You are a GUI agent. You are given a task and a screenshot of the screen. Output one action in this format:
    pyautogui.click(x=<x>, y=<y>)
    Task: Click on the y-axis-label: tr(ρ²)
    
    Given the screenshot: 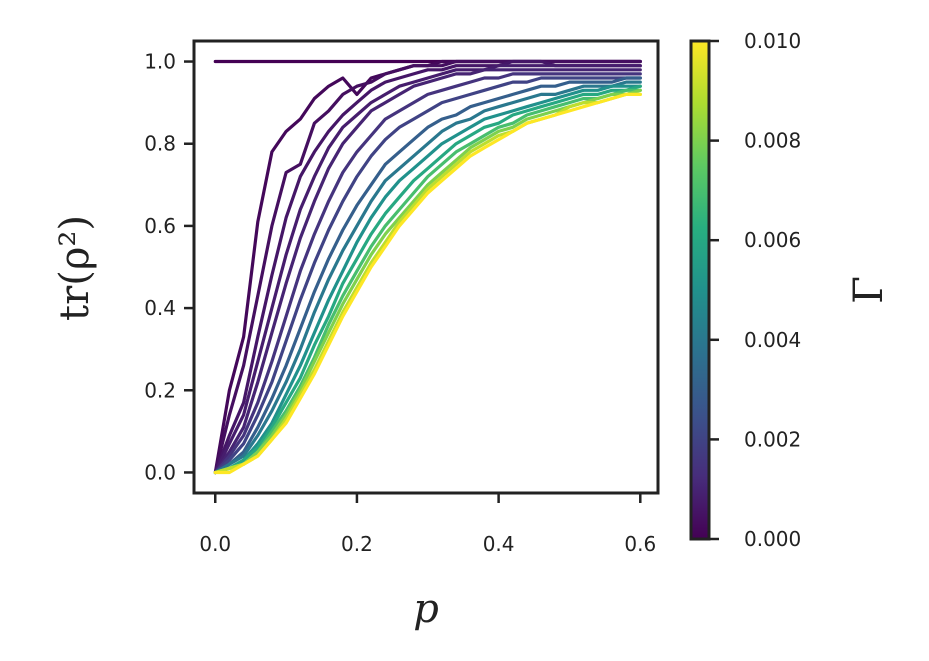 What is the action you would take?
    pyautogui.click(x=75, y=268)
    